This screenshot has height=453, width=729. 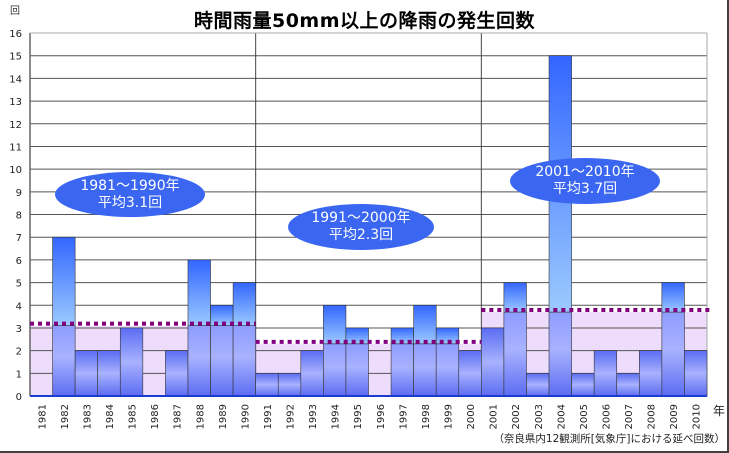 I want to click on x-tick-label: 1985, so click(x=133, y=416).